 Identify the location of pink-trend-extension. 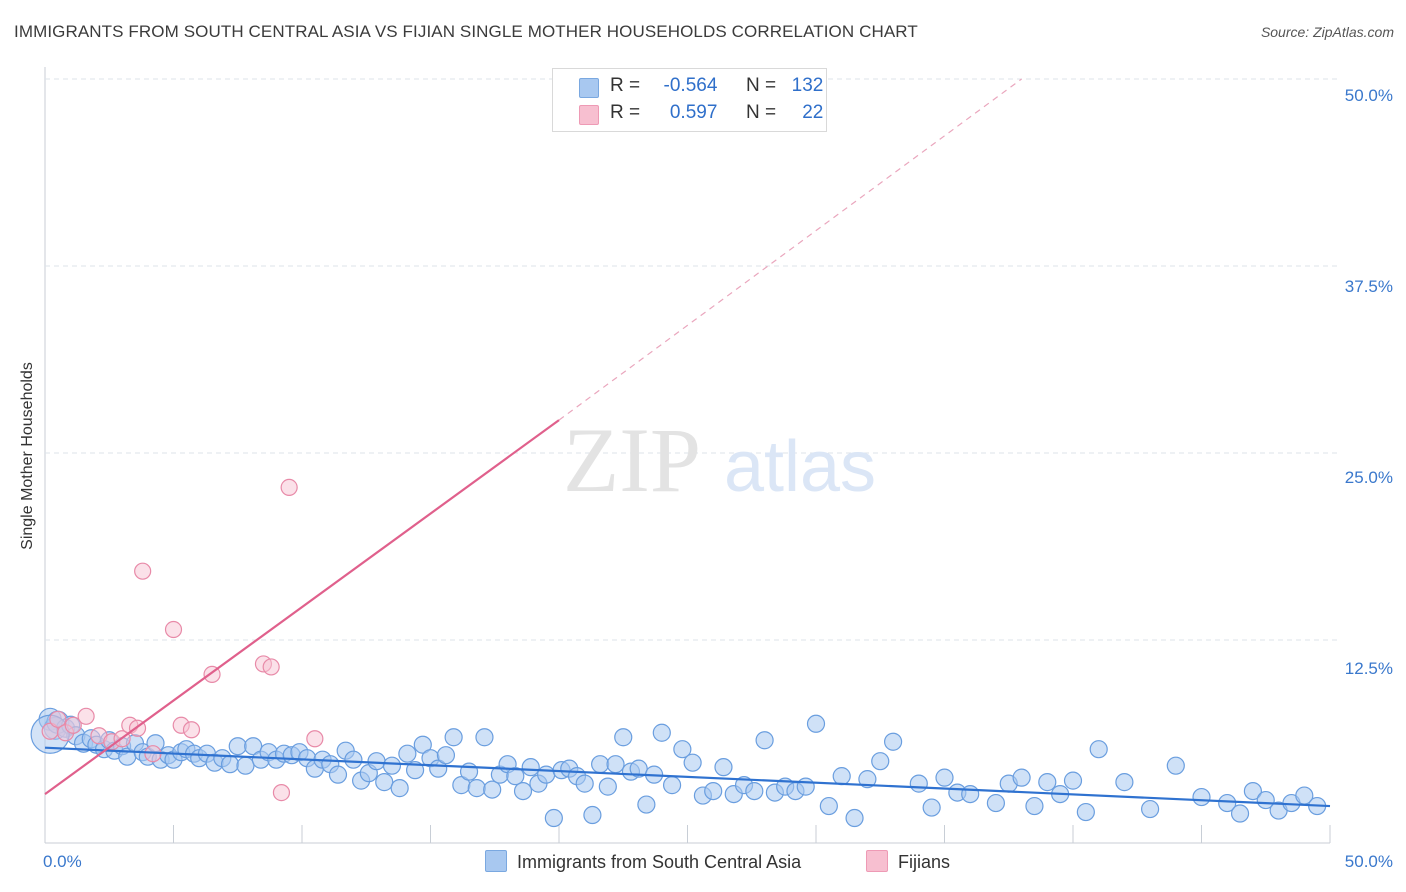
(790, 249).